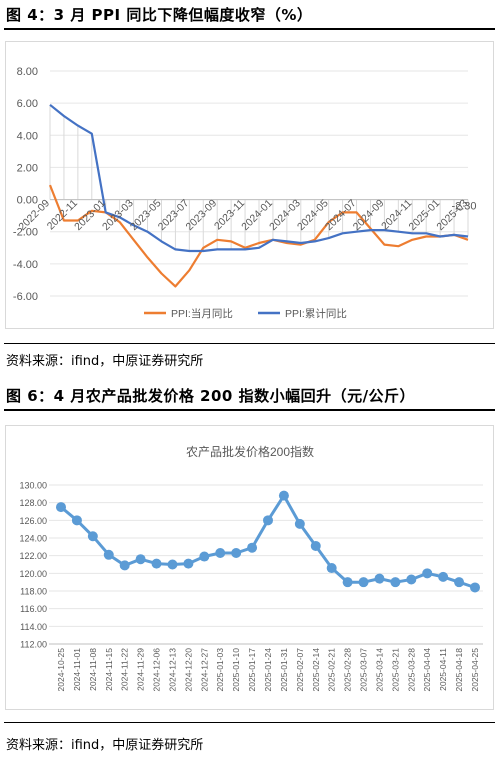 The width and height of the screenshot is (499, 758). What do you see at coordinates (252, 670) in the screenshot?
I see `x-tick-label: 2025-01-17` at bounding box center [252, 670].